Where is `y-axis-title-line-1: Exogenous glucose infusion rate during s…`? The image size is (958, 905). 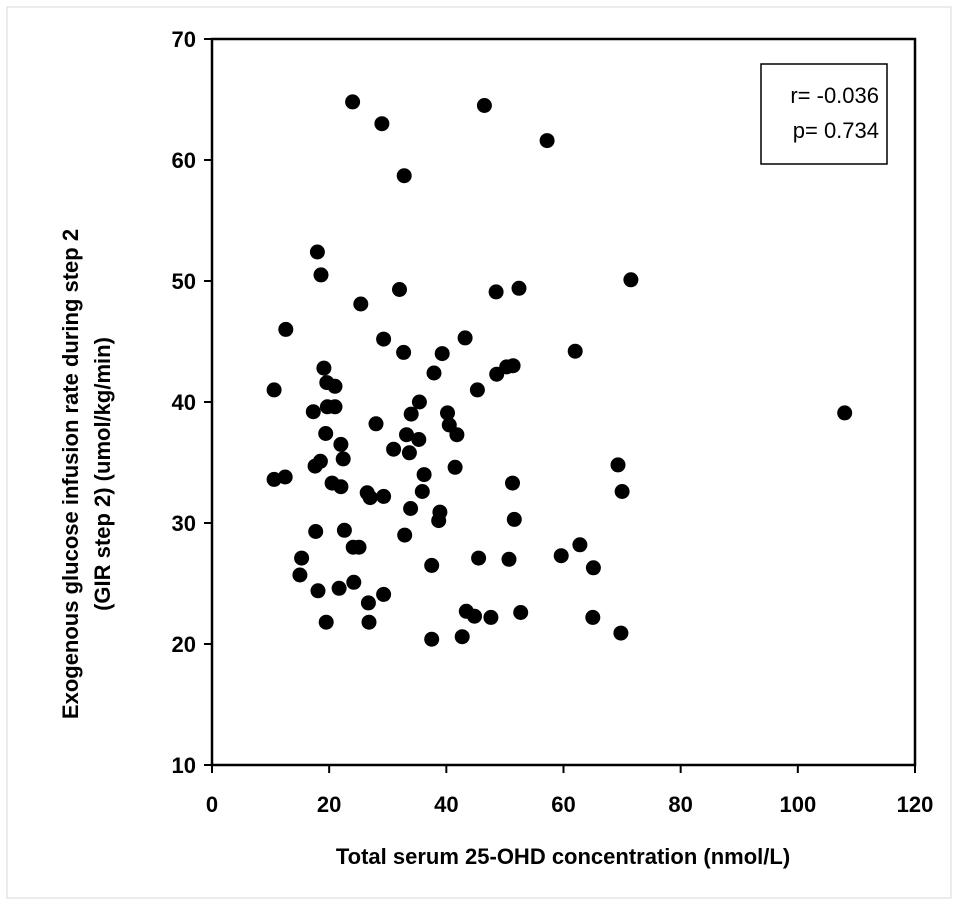 y-axis-title-line-1: Exogenous glucose infusion rate during s… is located at coordinates (70, 474).